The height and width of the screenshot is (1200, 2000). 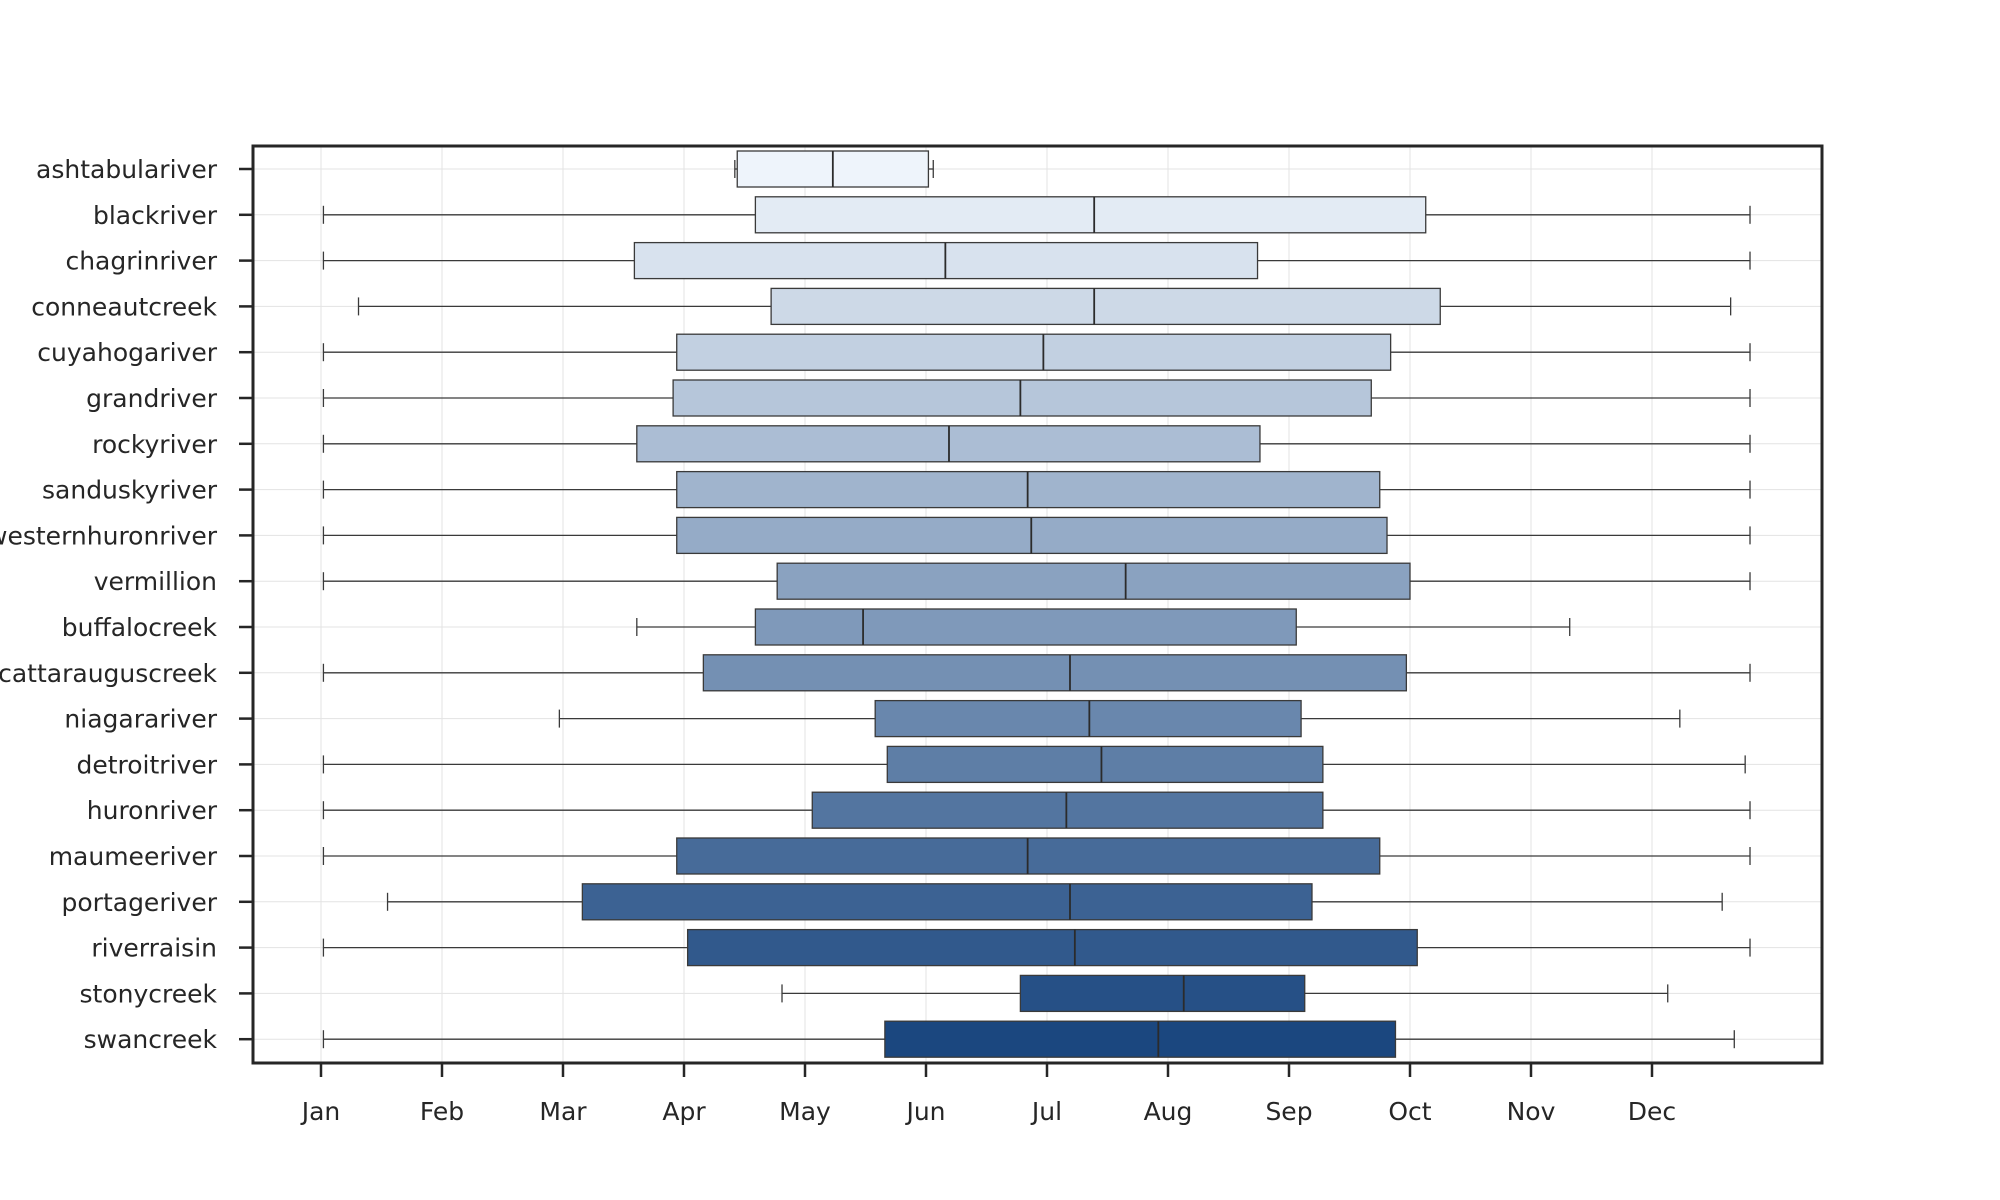 I want to click on box-riverraisin, so click(x=1036, y=947).